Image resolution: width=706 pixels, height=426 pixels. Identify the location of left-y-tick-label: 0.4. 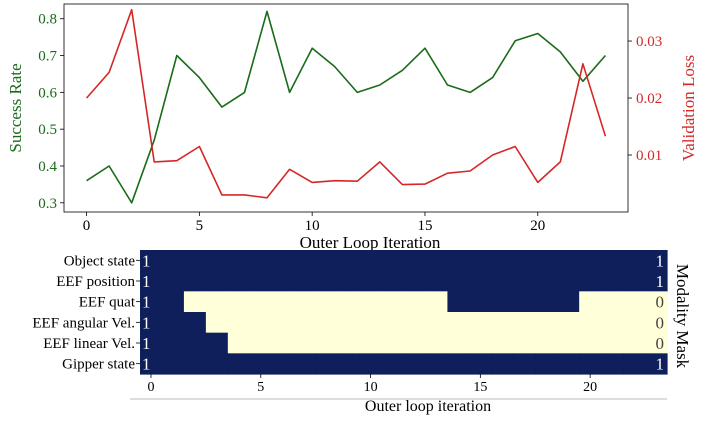
(47, 167).